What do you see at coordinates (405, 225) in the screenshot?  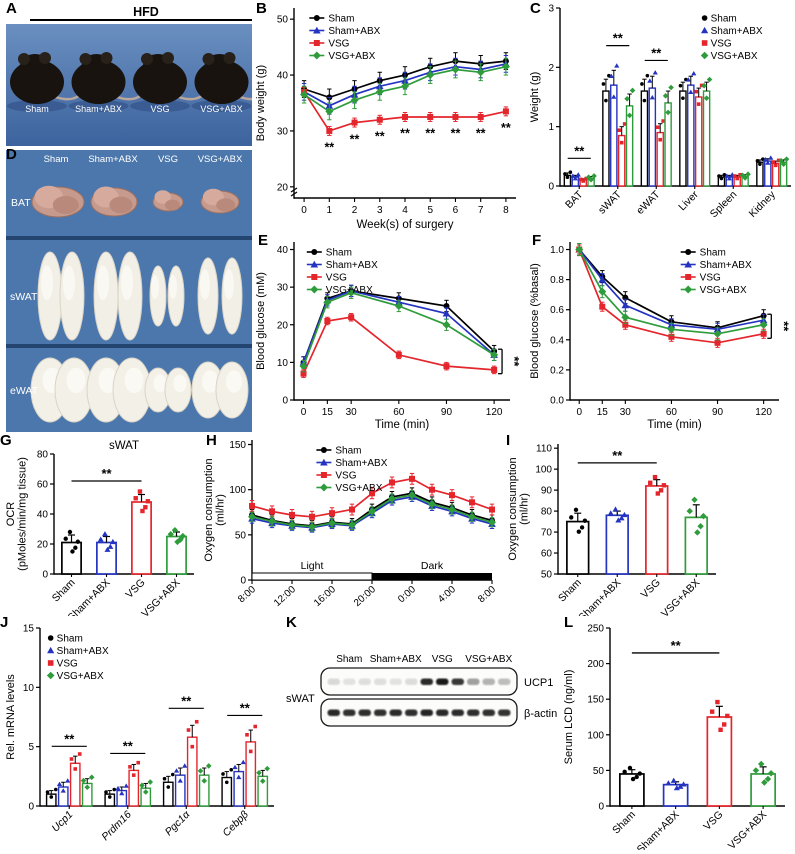 I see `svg-text: Week(s) of surgery` at bounding box center [405, 225].